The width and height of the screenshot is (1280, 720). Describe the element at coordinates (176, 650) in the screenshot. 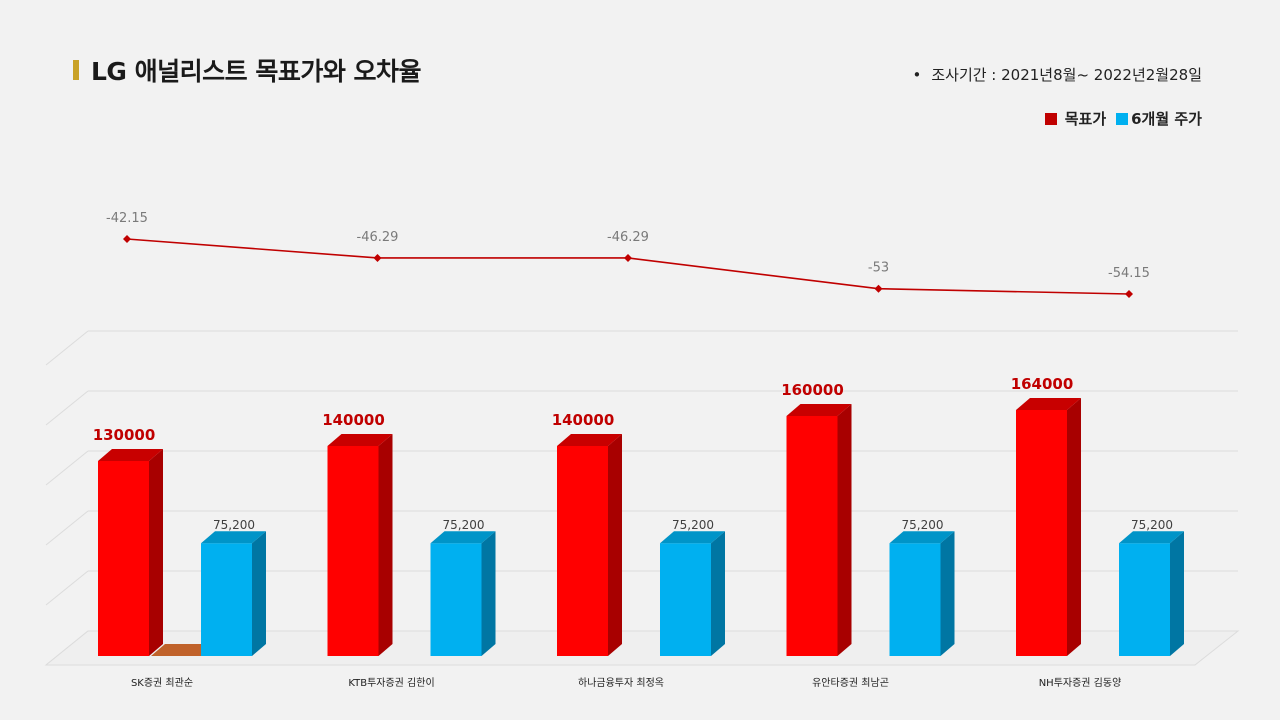

I see `floor-marker` at that location.